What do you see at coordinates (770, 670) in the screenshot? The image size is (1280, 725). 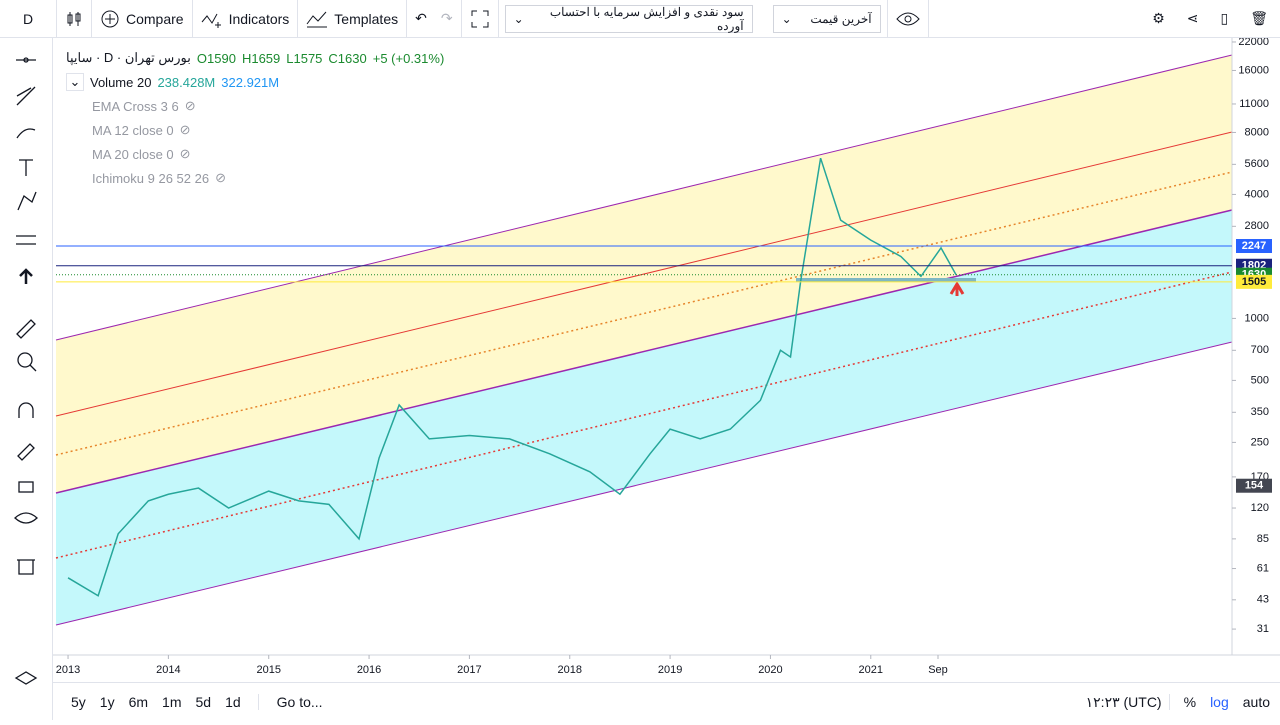 I see `x-tick-label: 2020` at bounding box center [770, 670].